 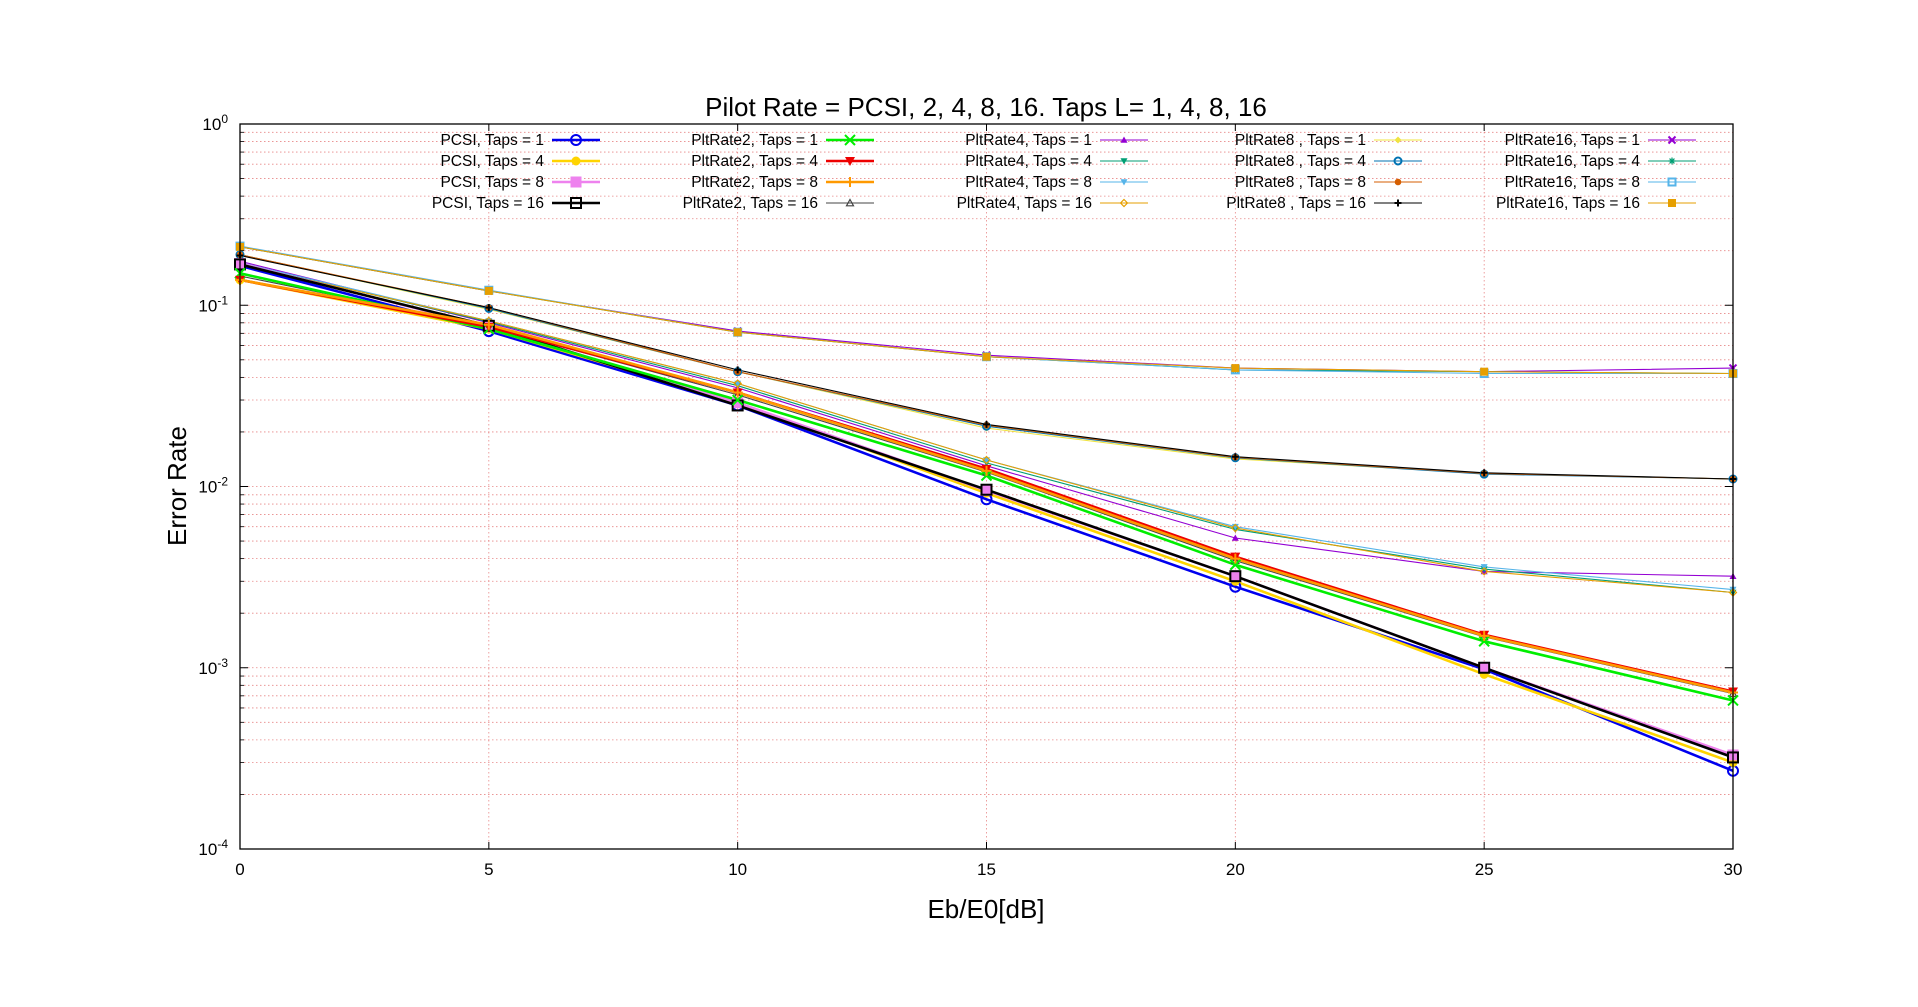 I want to click on legend-label: PltRate16, Taps = 16, so click(x=1568, y=203).